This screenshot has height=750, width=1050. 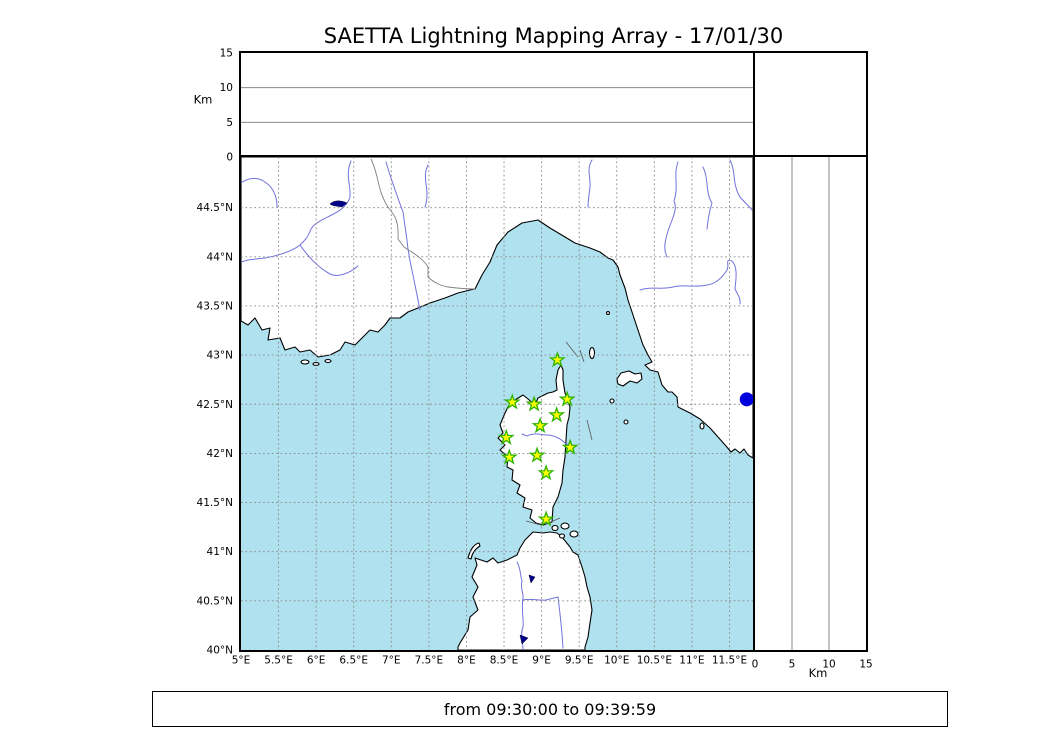 I want to click on giglio-island, so click(x=702, y=426).